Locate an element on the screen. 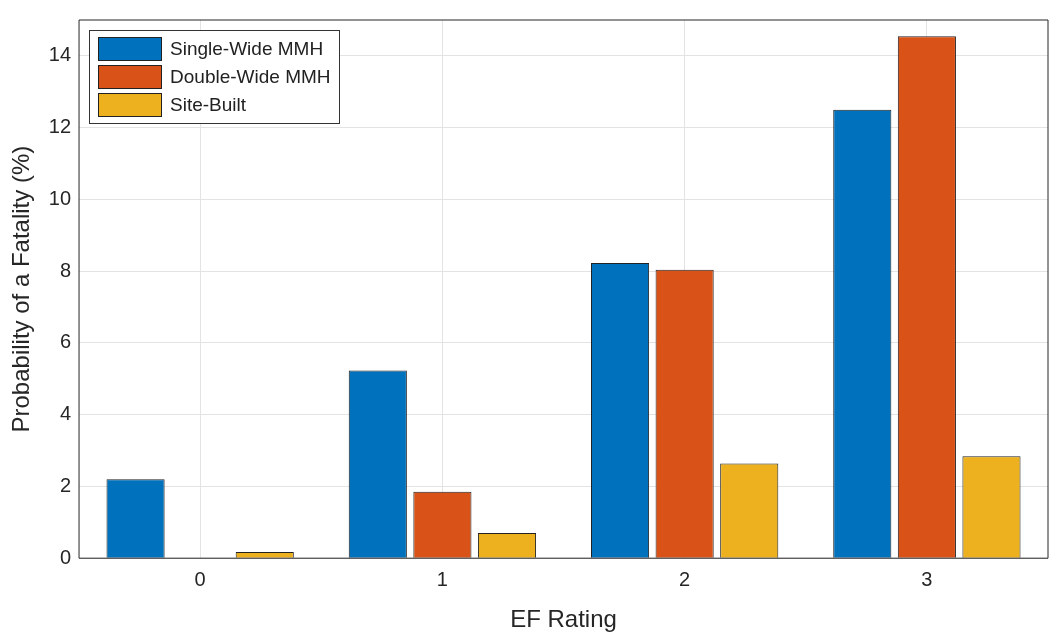  y-axis-title: Probability of a Fatality (%) is located at coordinates (21, 289).